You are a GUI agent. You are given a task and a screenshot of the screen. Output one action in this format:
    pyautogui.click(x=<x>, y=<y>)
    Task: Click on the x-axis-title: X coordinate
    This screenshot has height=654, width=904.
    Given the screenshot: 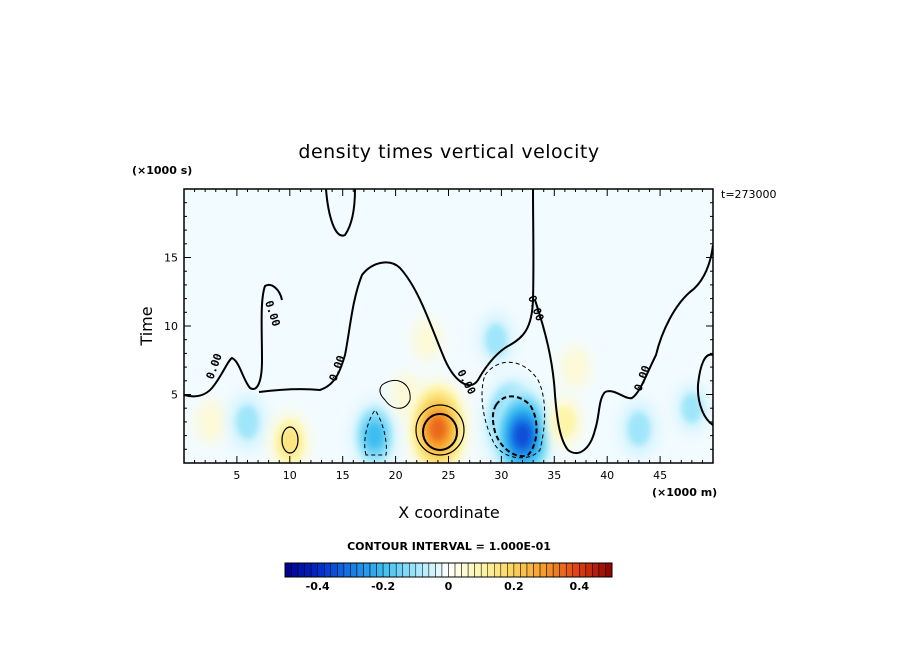 What is the action you would take?
    pyautogui.click(x=448, y=512)
    